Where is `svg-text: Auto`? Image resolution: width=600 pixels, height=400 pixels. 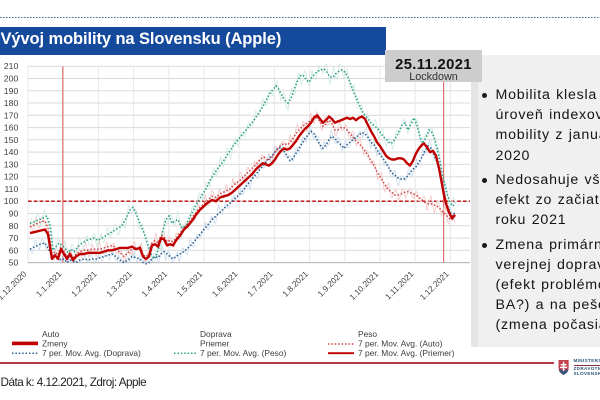 svg-text: Auto is located at coordinates (51, 334).